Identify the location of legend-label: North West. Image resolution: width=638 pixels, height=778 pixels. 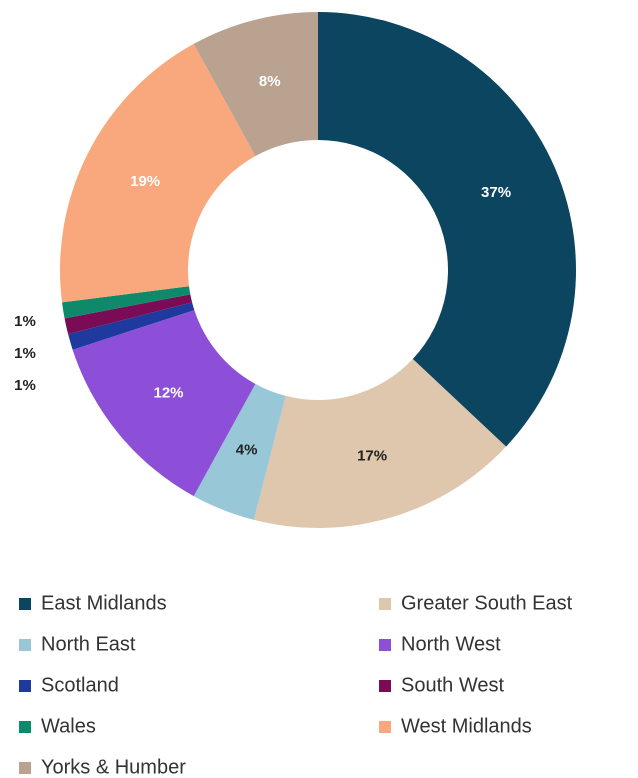
(451, 644).